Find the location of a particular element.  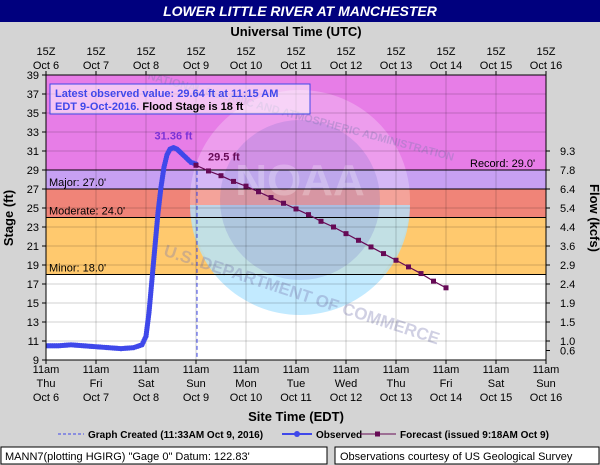

left-axis-title: Stage (ft) is located at coordinates (8, 218).